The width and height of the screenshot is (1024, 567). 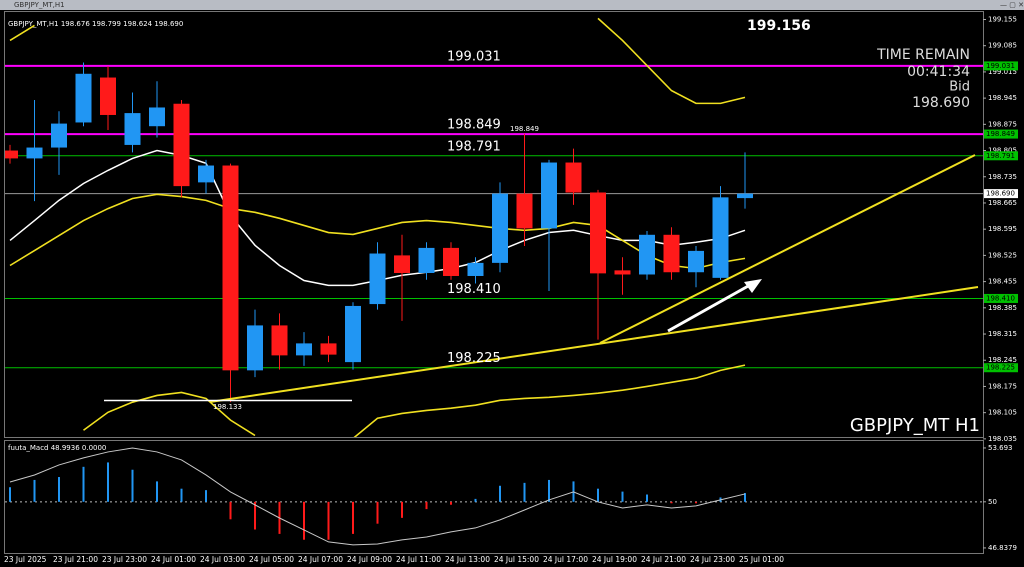 What do you see at coordinates (1002, 386) in the screenshot?
I see `y-tick-label: 198.175` at bounding box center [1002, 386].